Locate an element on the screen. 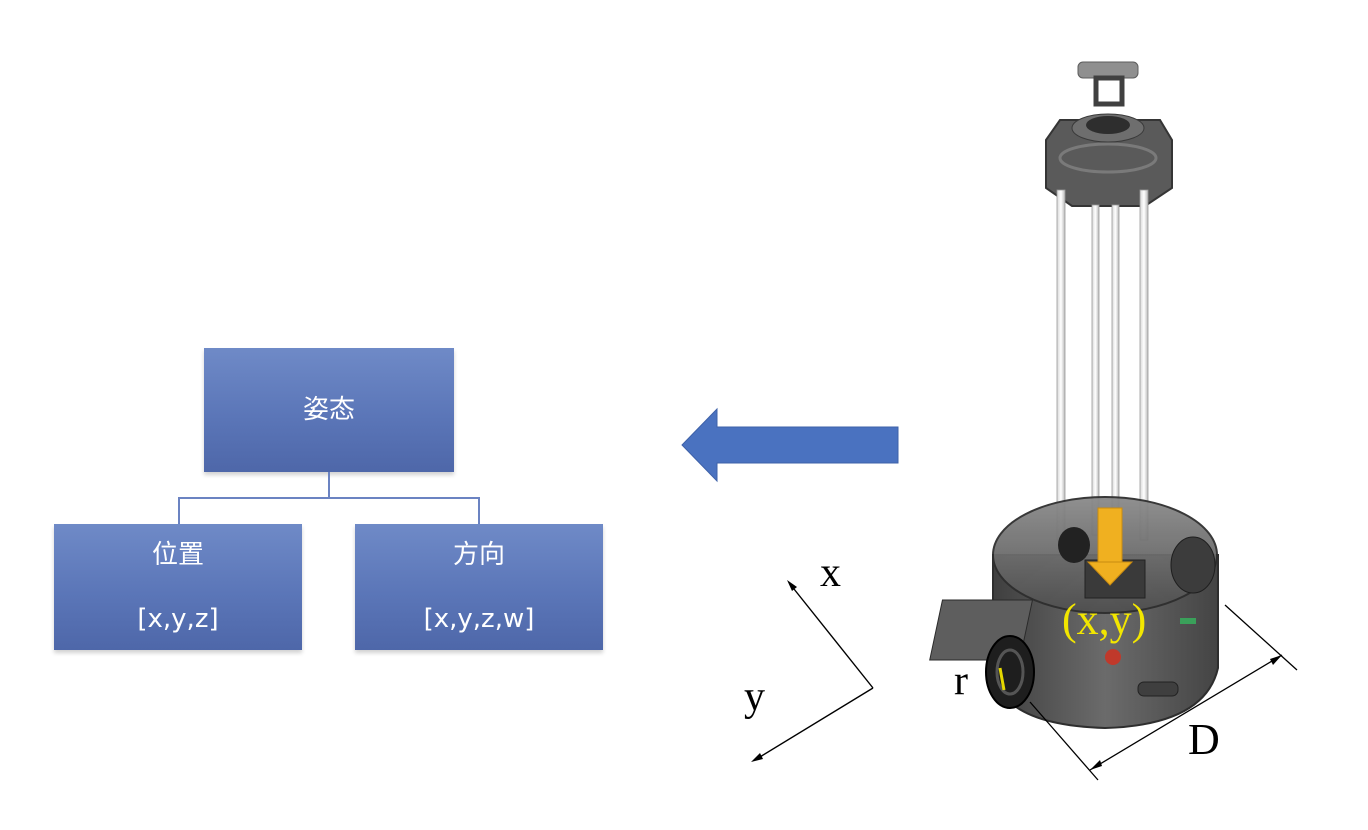 This screenshot has height=830, width=1368. x-axis-arrowhead is located at coordinates (792, 585).